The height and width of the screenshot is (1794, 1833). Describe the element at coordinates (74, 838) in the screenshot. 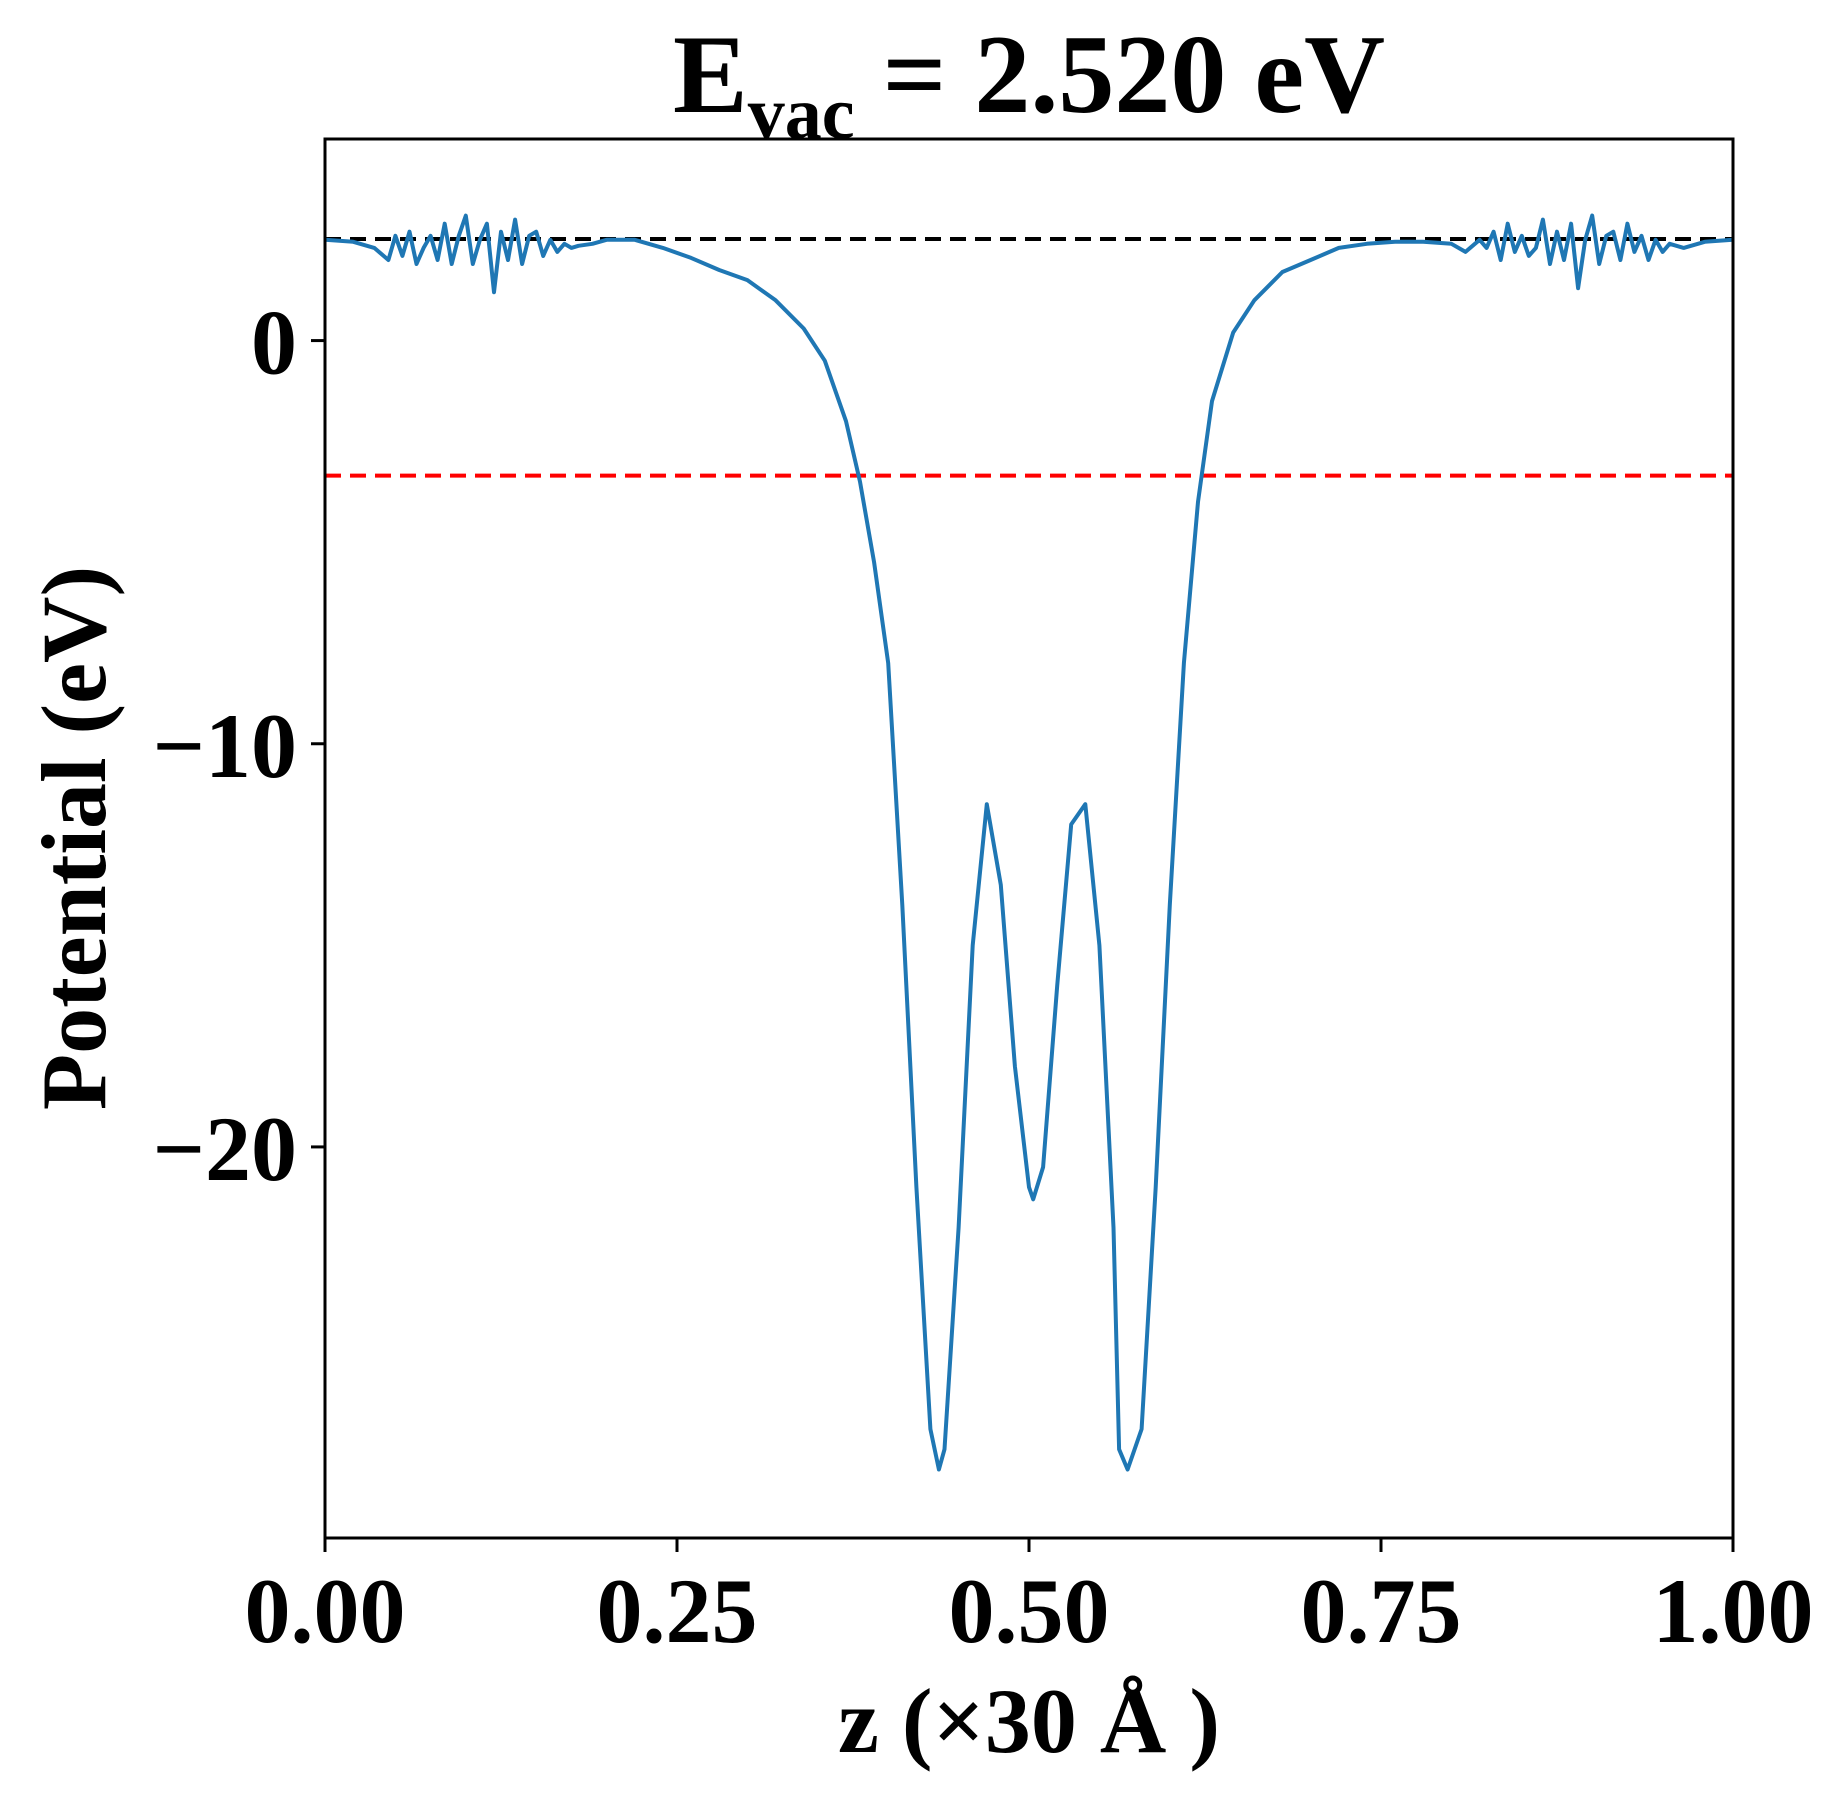

I see `y-axis-label: Potential (eV)` at that location.